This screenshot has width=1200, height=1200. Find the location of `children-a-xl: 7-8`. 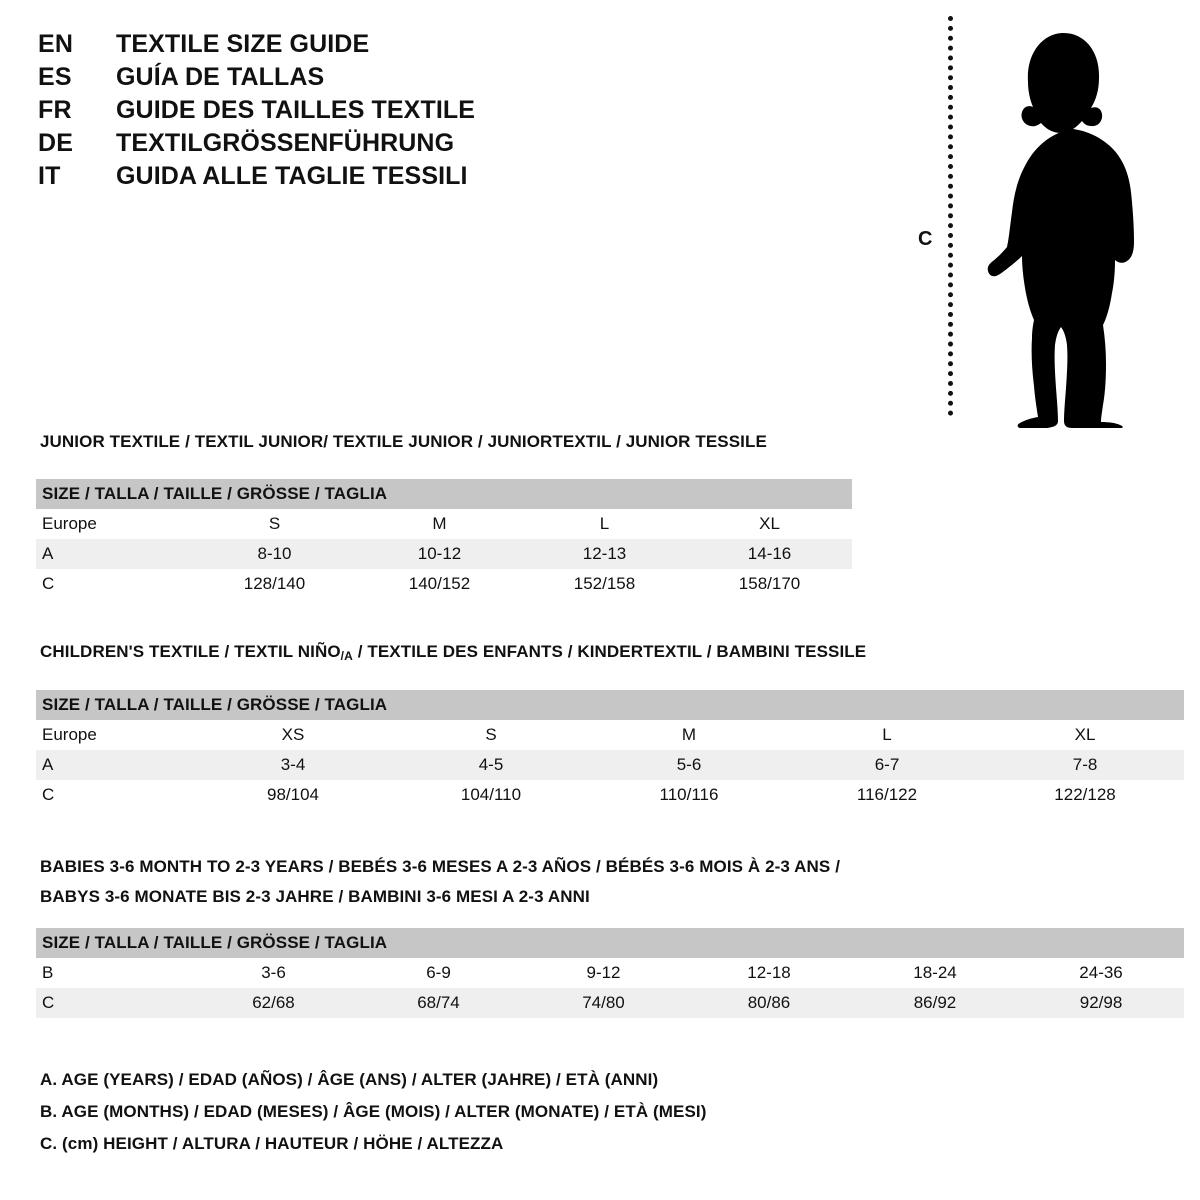

children-a-xl: 7-8 is located at coordinates (1085, 765).